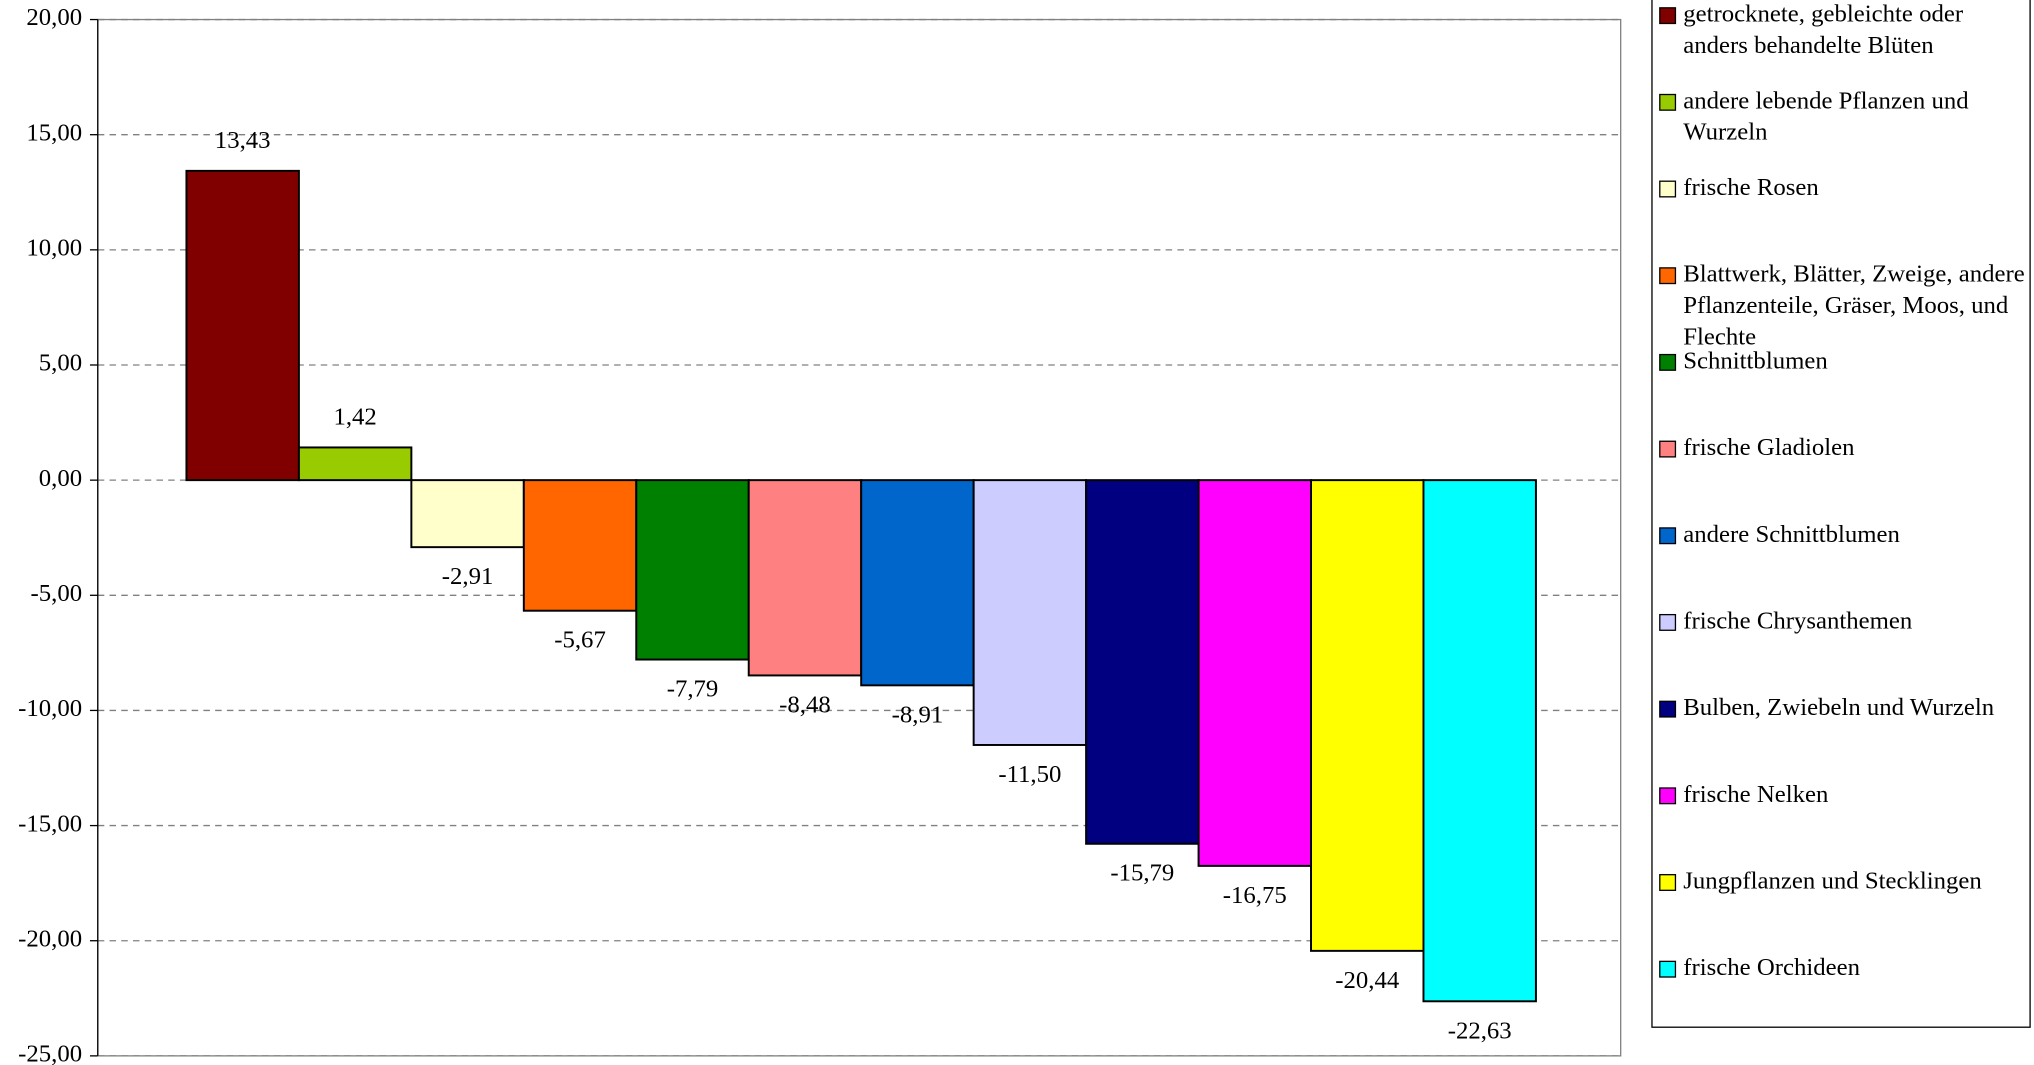  What do you see at coordinates (354, 416) in the screenshot?
I see `data-label: 1,42` at bounding box center [354, 416].